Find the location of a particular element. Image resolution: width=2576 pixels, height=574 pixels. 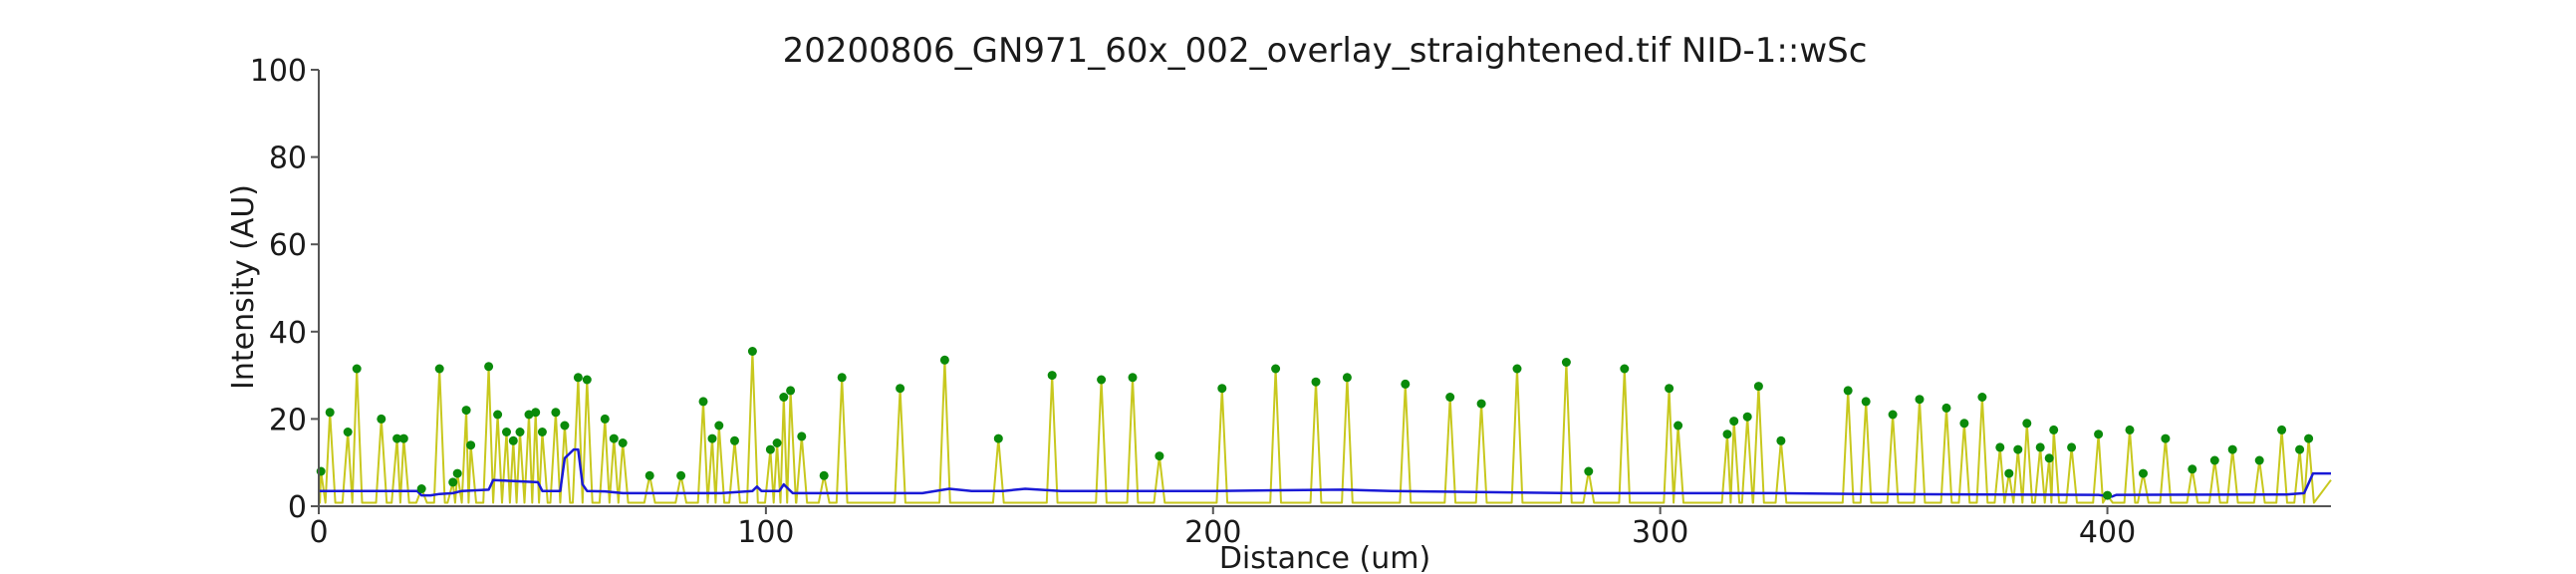

x-tick-label: 400 is located at coordinates (2107, 532).